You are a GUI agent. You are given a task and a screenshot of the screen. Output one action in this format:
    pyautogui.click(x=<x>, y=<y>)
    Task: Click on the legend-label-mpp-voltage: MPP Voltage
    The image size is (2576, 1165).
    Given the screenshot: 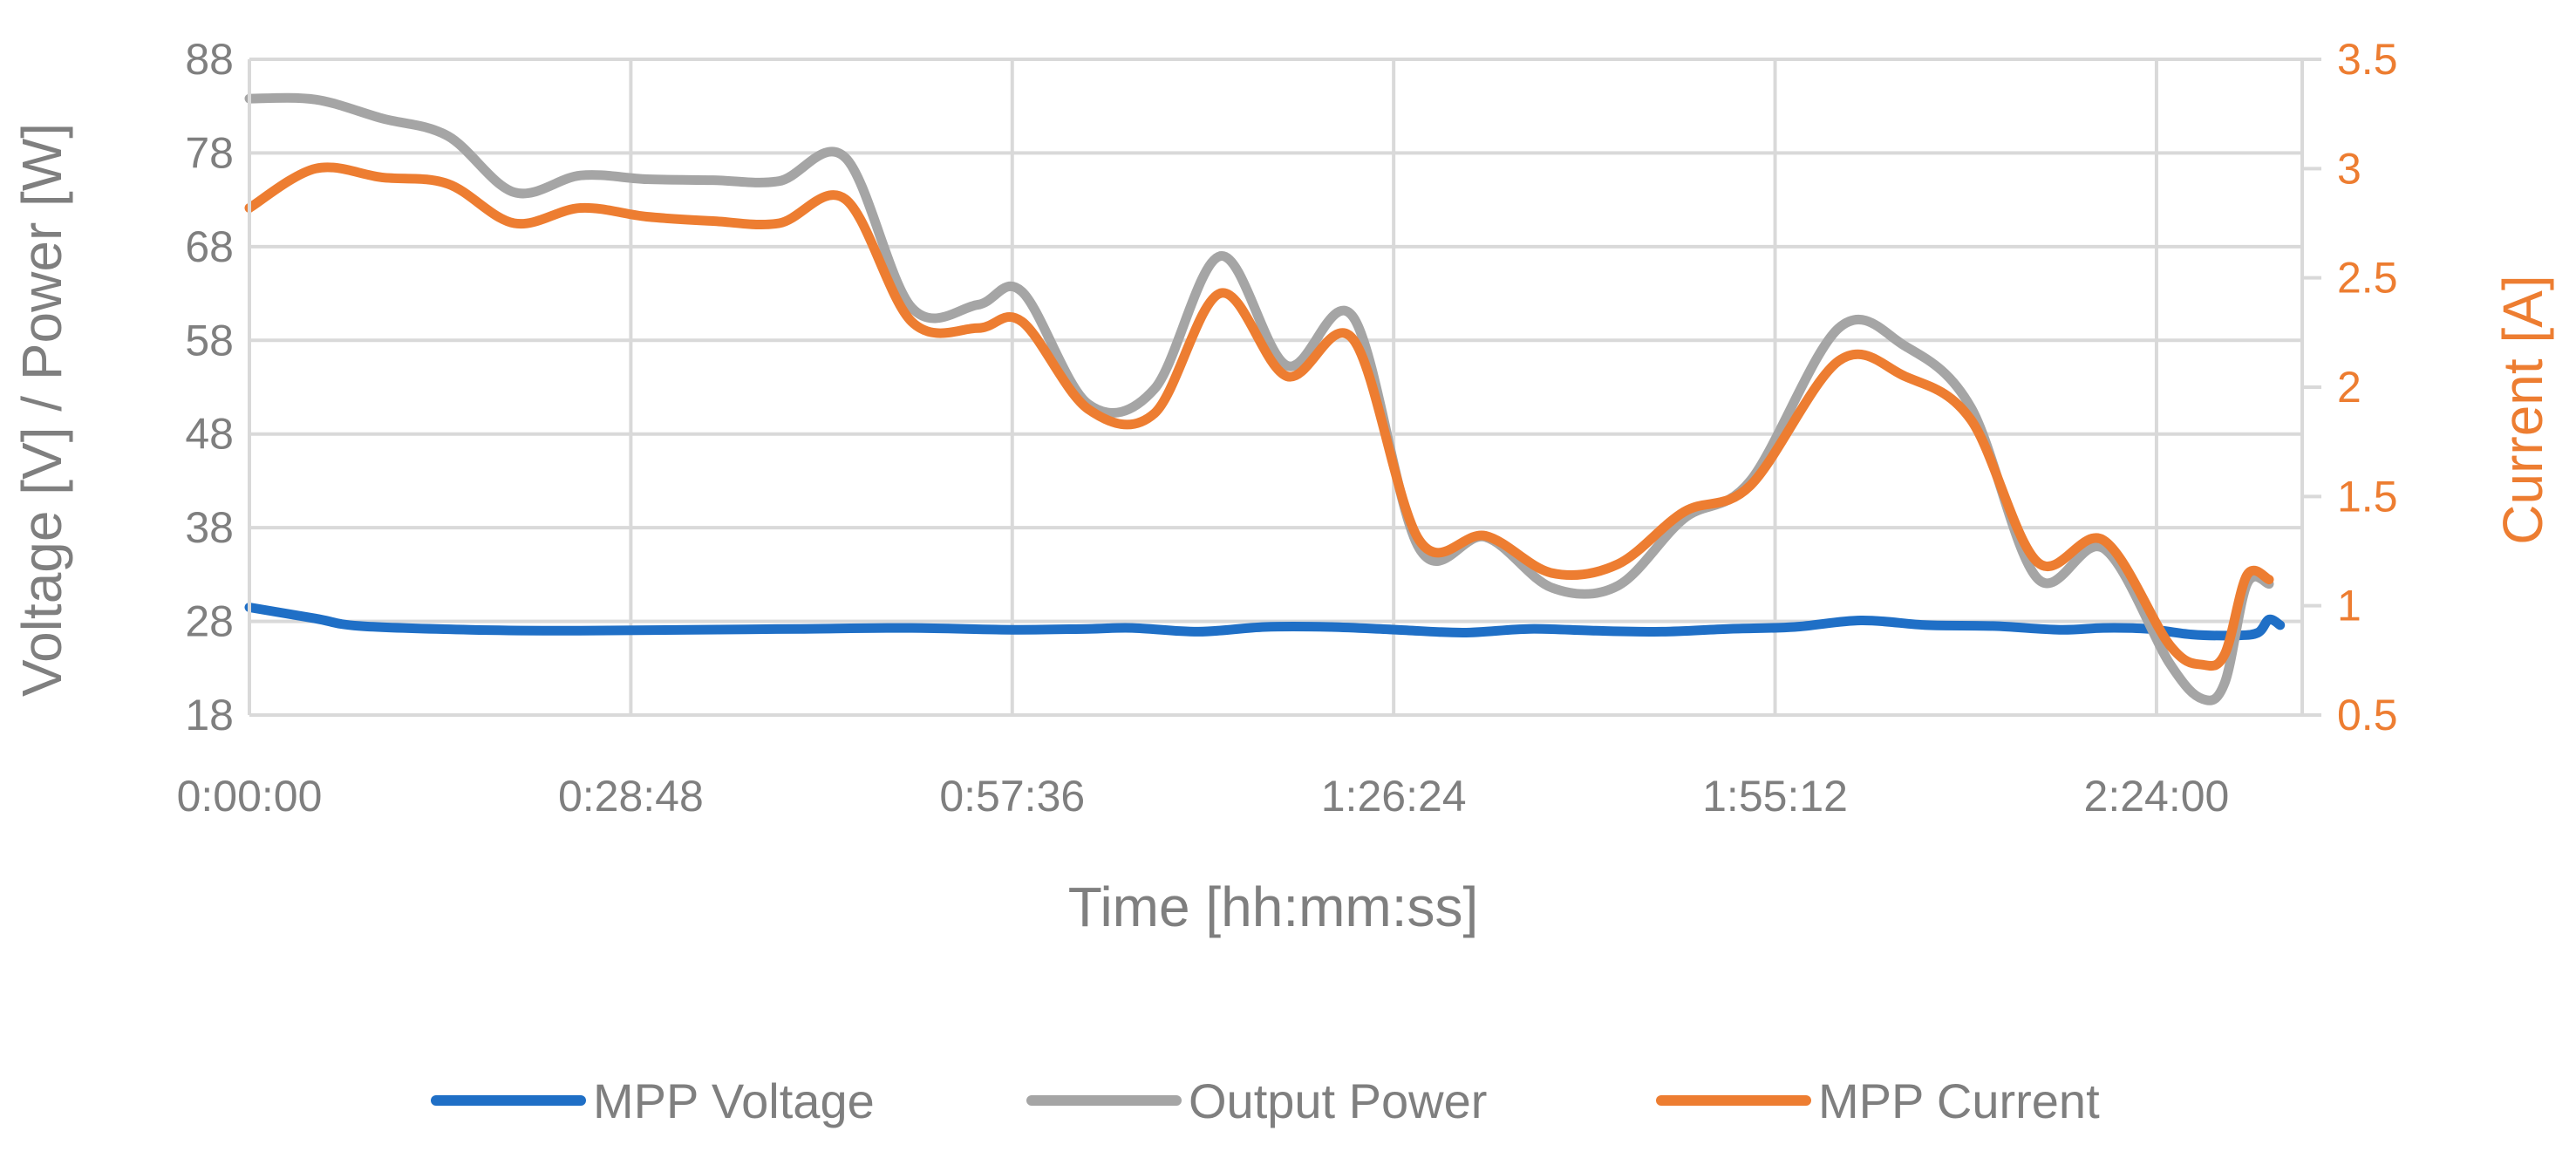 What is the action you would take?
    pyautogui.click(x=734, y=1100)
    